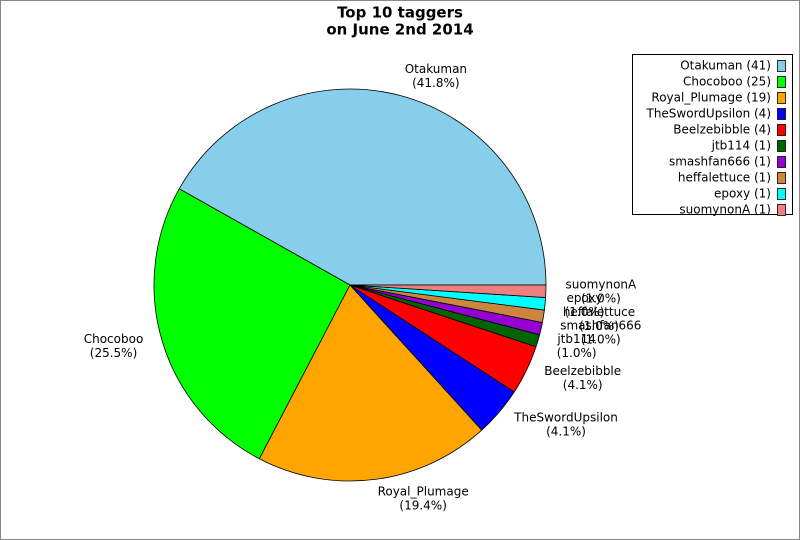 The width and height of the screenshot is (800, 540). I want to click on slice-label: smashfan666, so click(600, 325).